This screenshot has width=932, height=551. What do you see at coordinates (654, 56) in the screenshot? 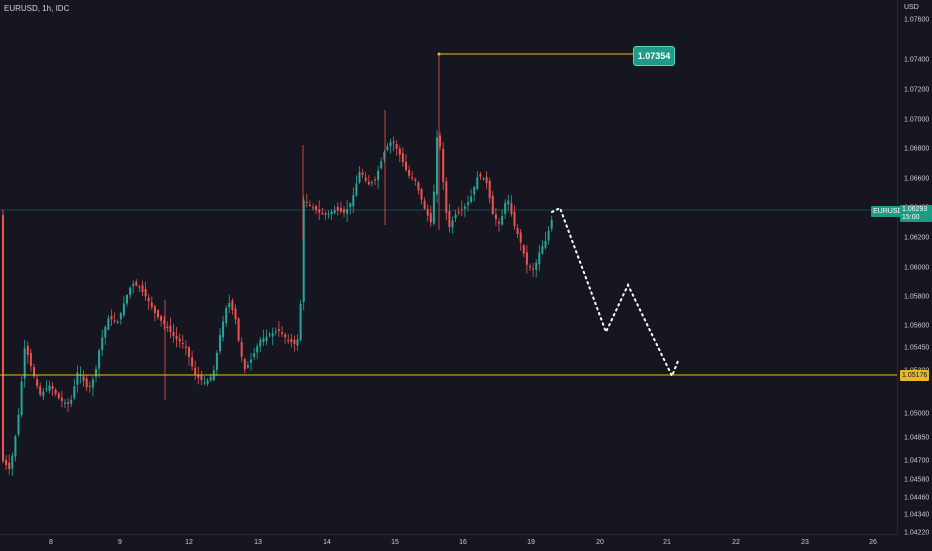
I see `high-price-label: 1.07354` at bounding box center [654, 56].